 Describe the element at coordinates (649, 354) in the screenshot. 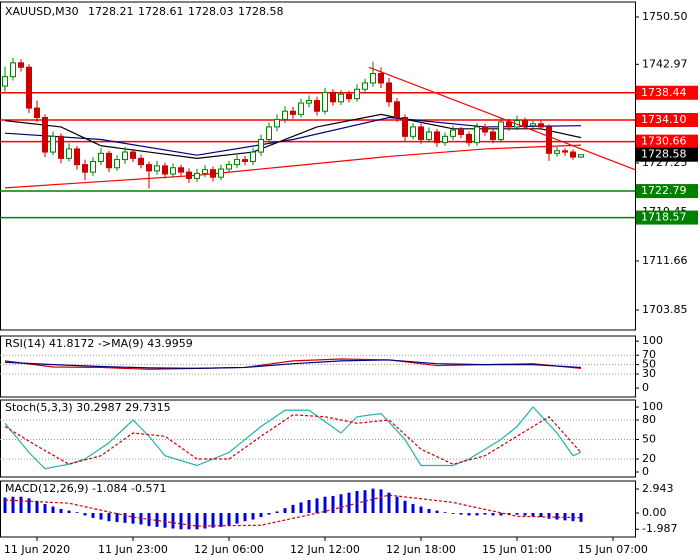

I see `y-tick-label: 70` at that location.